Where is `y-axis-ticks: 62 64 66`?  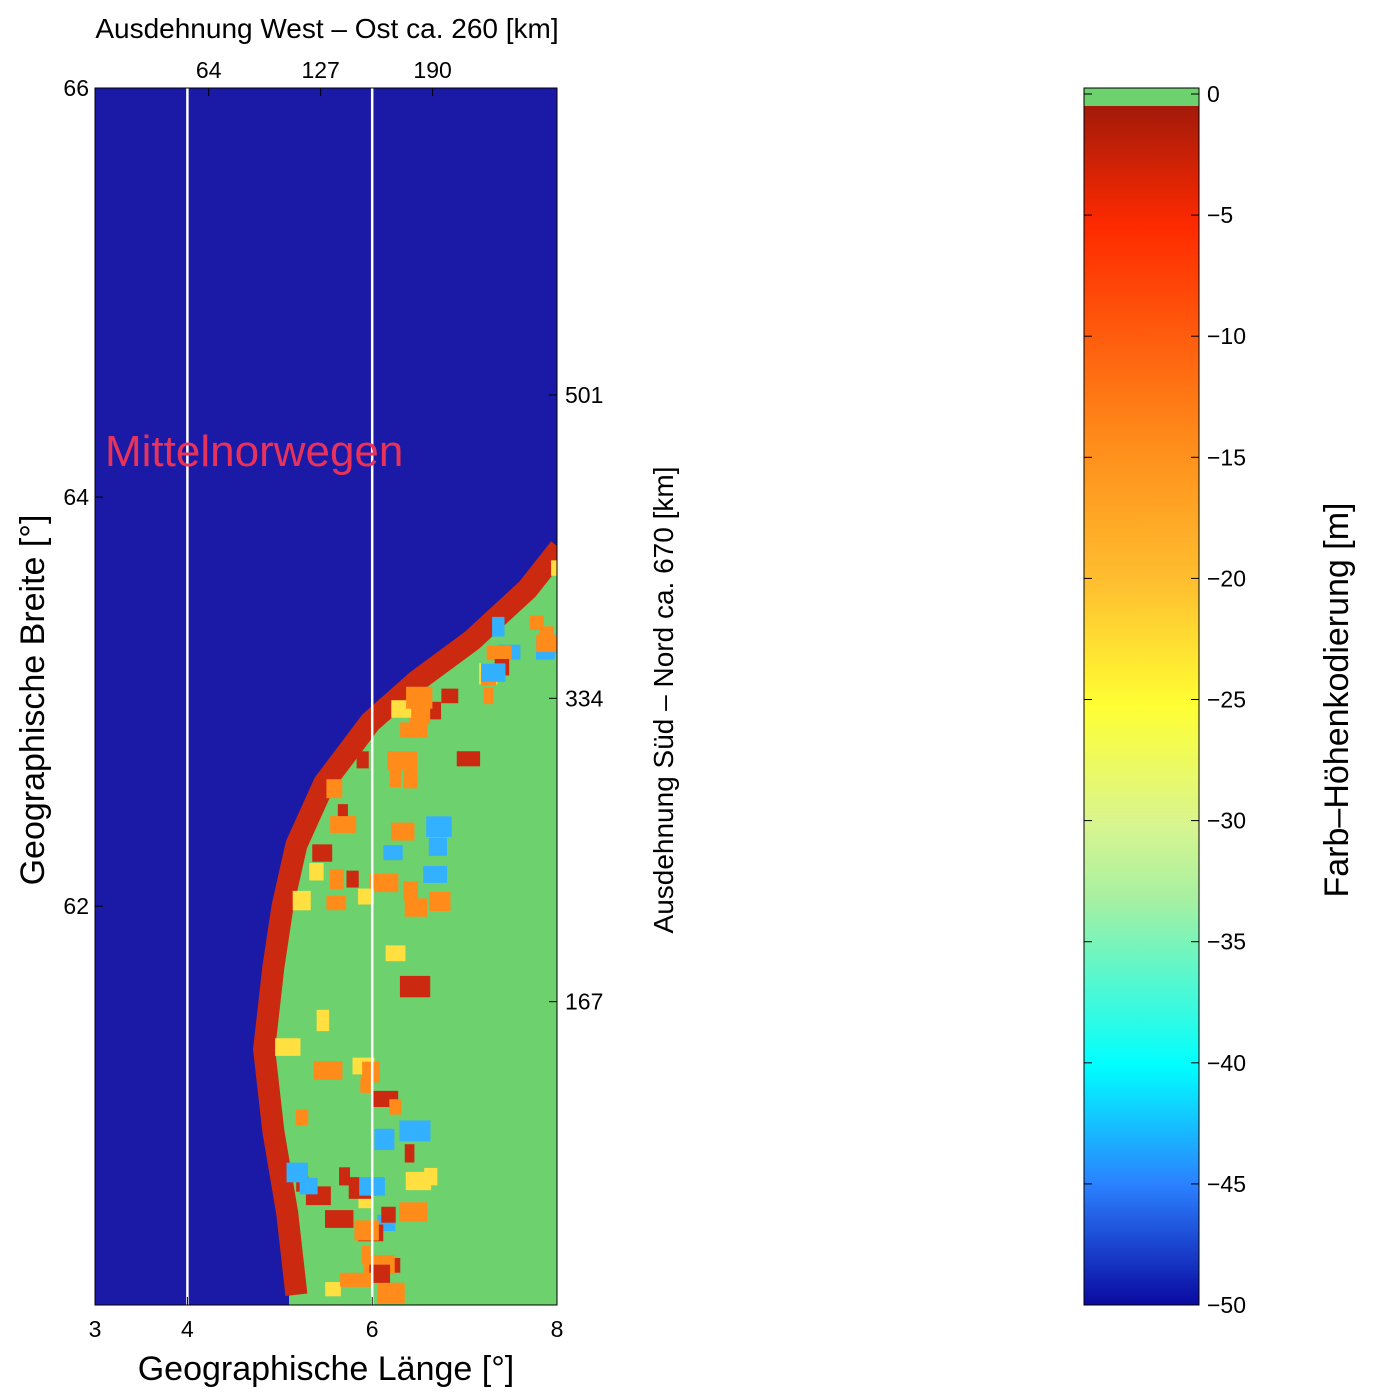
y-axis-ticks: 62 64 66 is located at coordinates (83, 497).